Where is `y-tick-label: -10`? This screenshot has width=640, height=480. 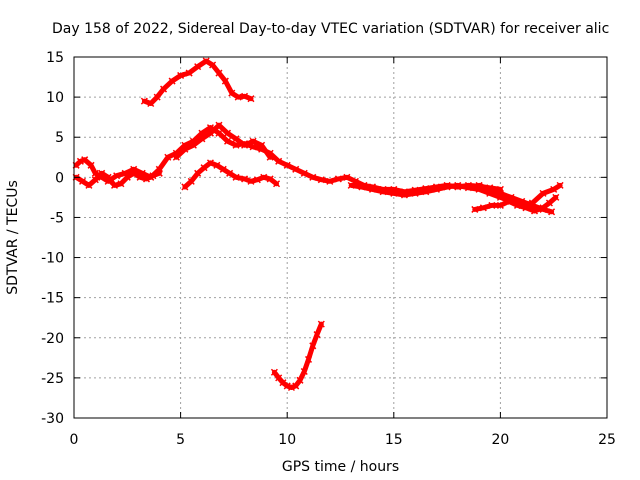
y-tick-label: -10 is located at coordinates (52, 259).